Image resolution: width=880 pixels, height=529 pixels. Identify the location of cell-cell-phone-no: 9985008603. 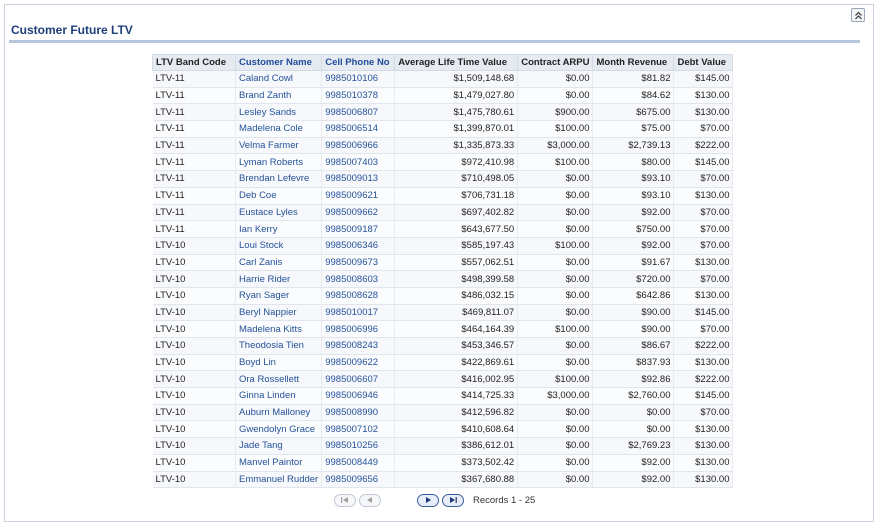
(358, 279).